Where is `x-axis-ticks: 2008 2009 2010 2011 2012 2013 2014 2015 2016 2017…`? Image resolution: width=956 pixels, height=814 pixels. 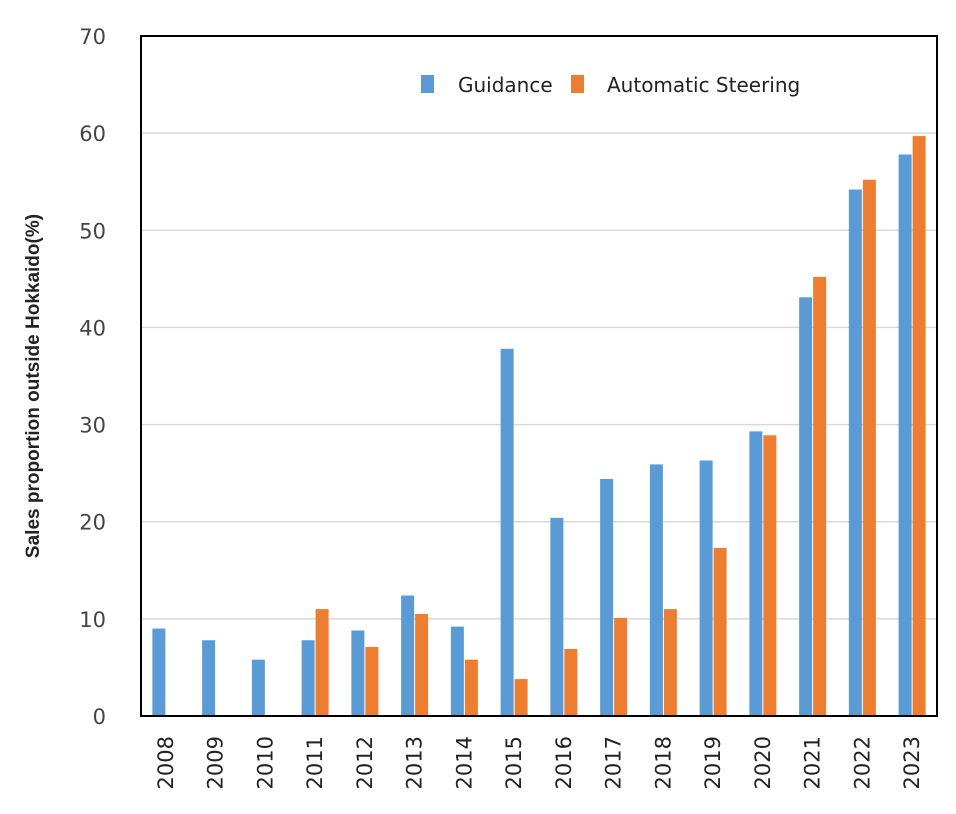
x-axis-ticks: 2008 2009 2010 2011 2012 2013 2014 2015 2016 2017… is located at coordinates (539, 762).